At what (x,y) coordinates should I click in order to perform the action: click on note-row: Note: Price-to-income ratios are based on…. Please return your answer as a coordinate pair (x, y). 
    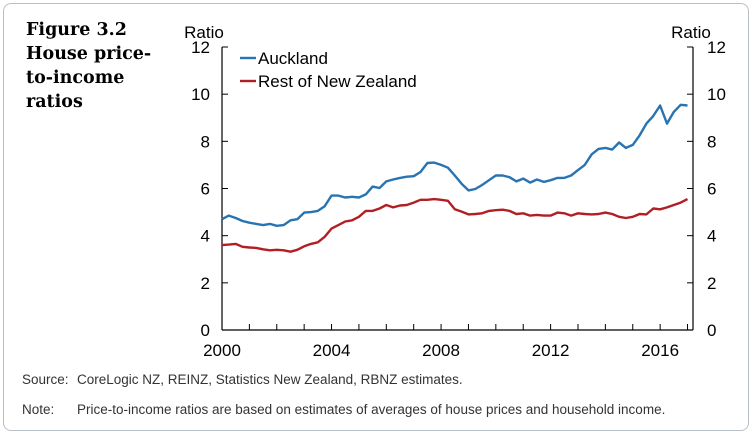
    Looking at the image, I should click on (343, 413).